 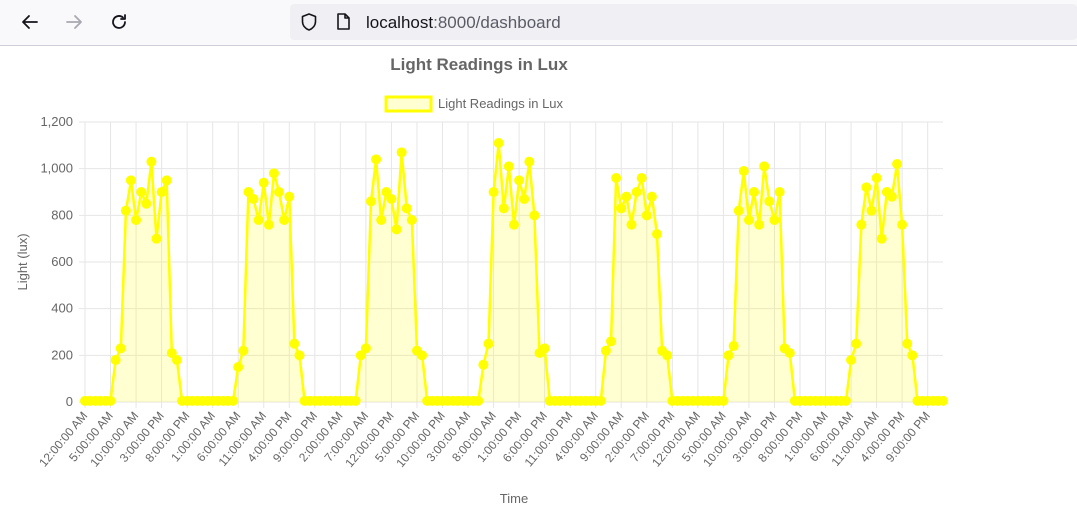 I want to click on back-button, so click(x=30, y=22).